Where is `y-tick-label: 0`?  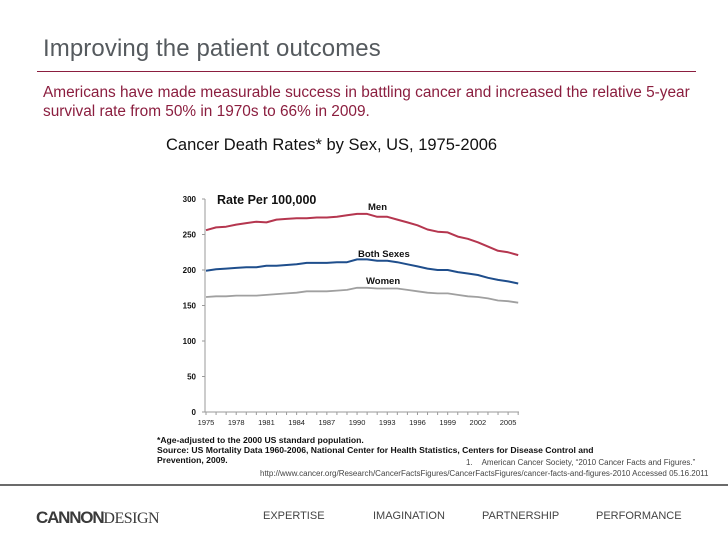
y-tick-label: 0 is located at coordinates (194, 412).